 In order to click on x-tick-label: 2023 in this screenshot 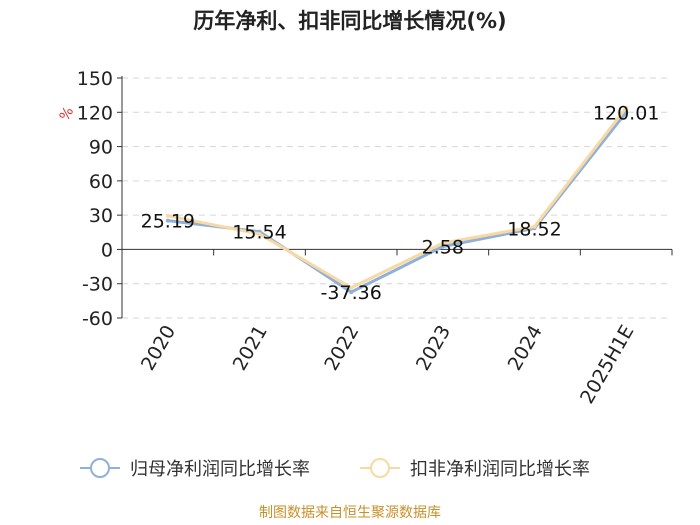, I will do `click(433, 348)`.